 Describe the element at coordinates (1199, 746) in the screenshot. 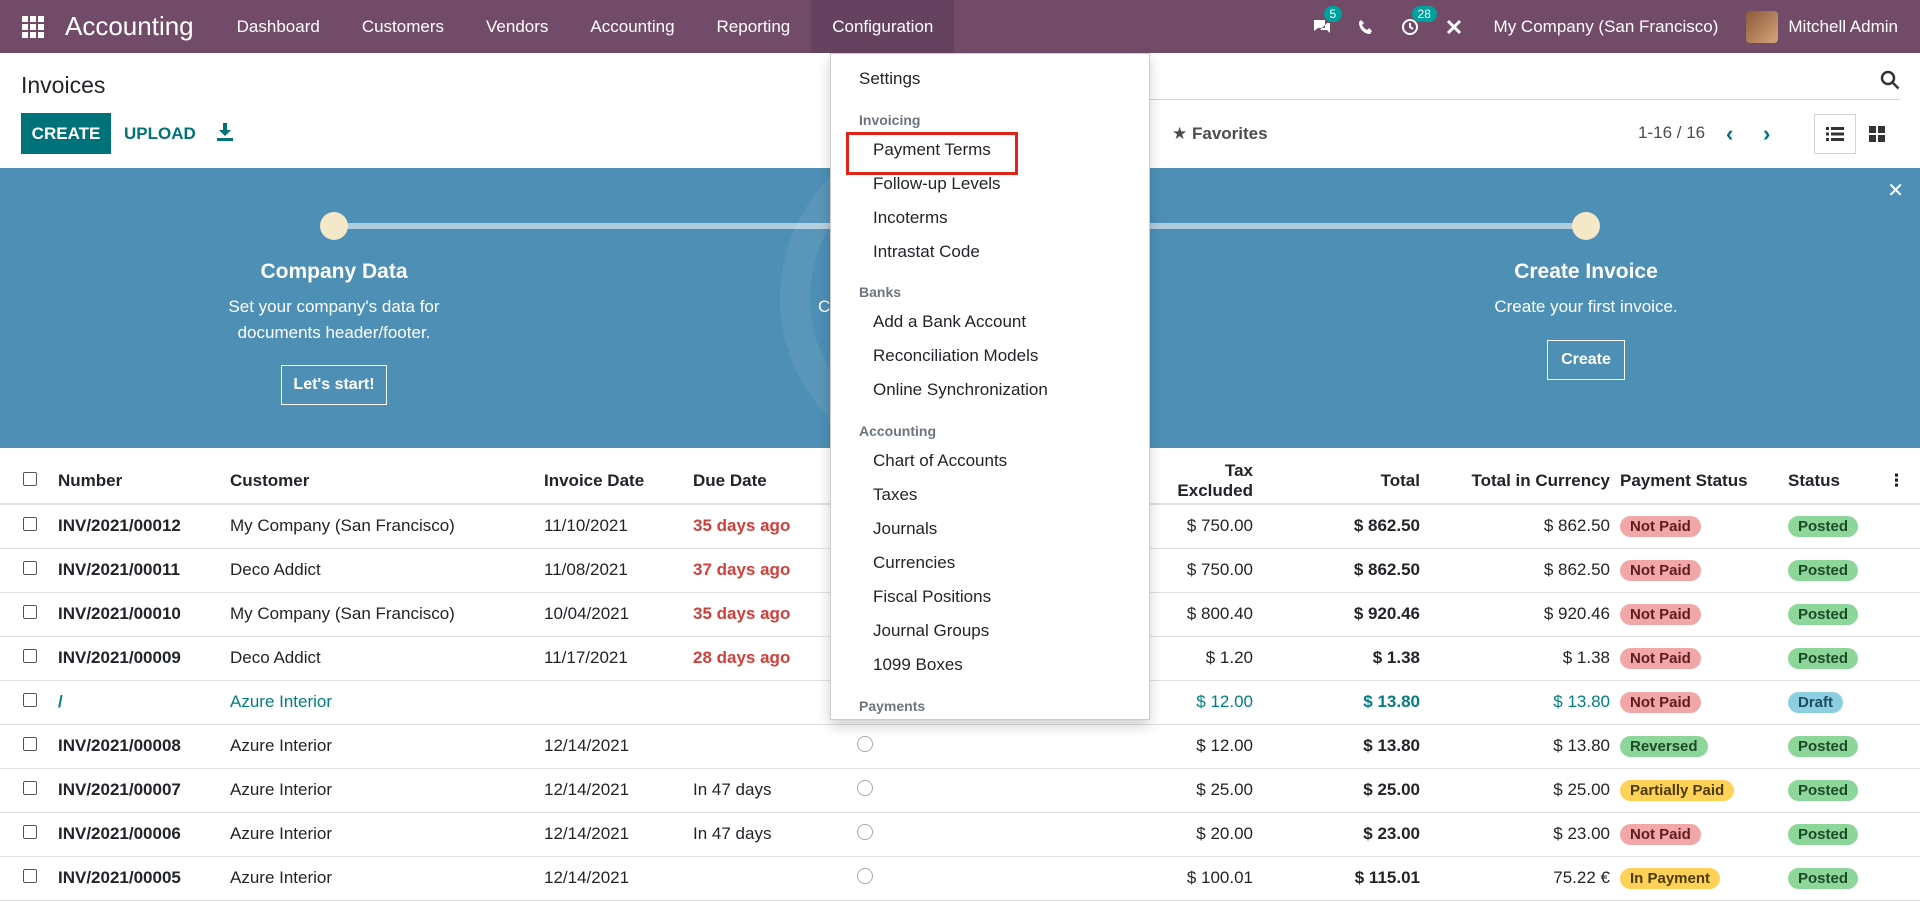

I see `cell-tax-excluded: $ 12.00` at that location.